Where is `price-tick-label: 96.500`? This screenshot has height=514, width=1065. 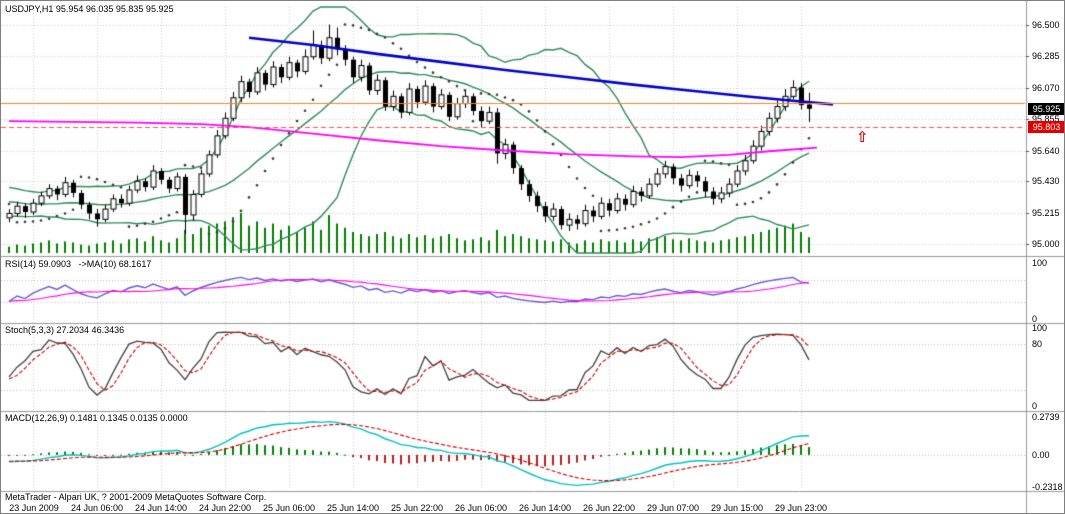 price-tick-label: 96.500 is located at coordinates (1046, 25).